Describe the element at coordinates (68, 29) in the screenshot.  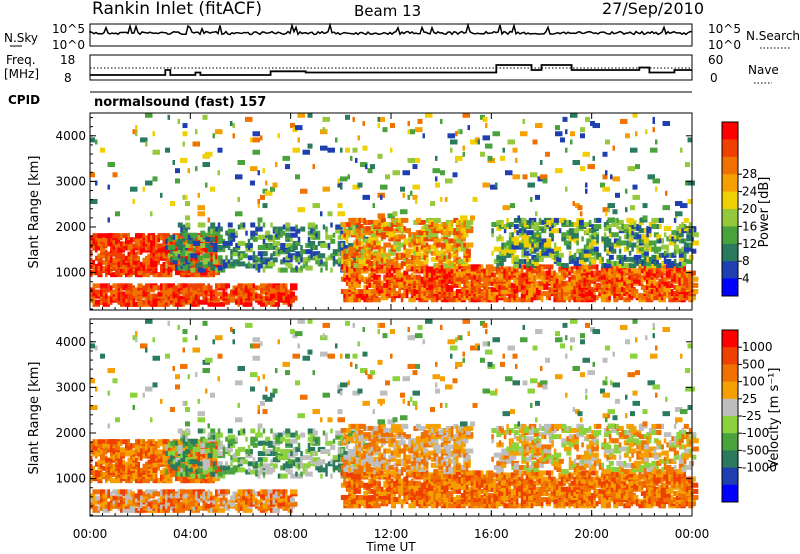
I see `nsky-tick-high: 10^5` at that location.